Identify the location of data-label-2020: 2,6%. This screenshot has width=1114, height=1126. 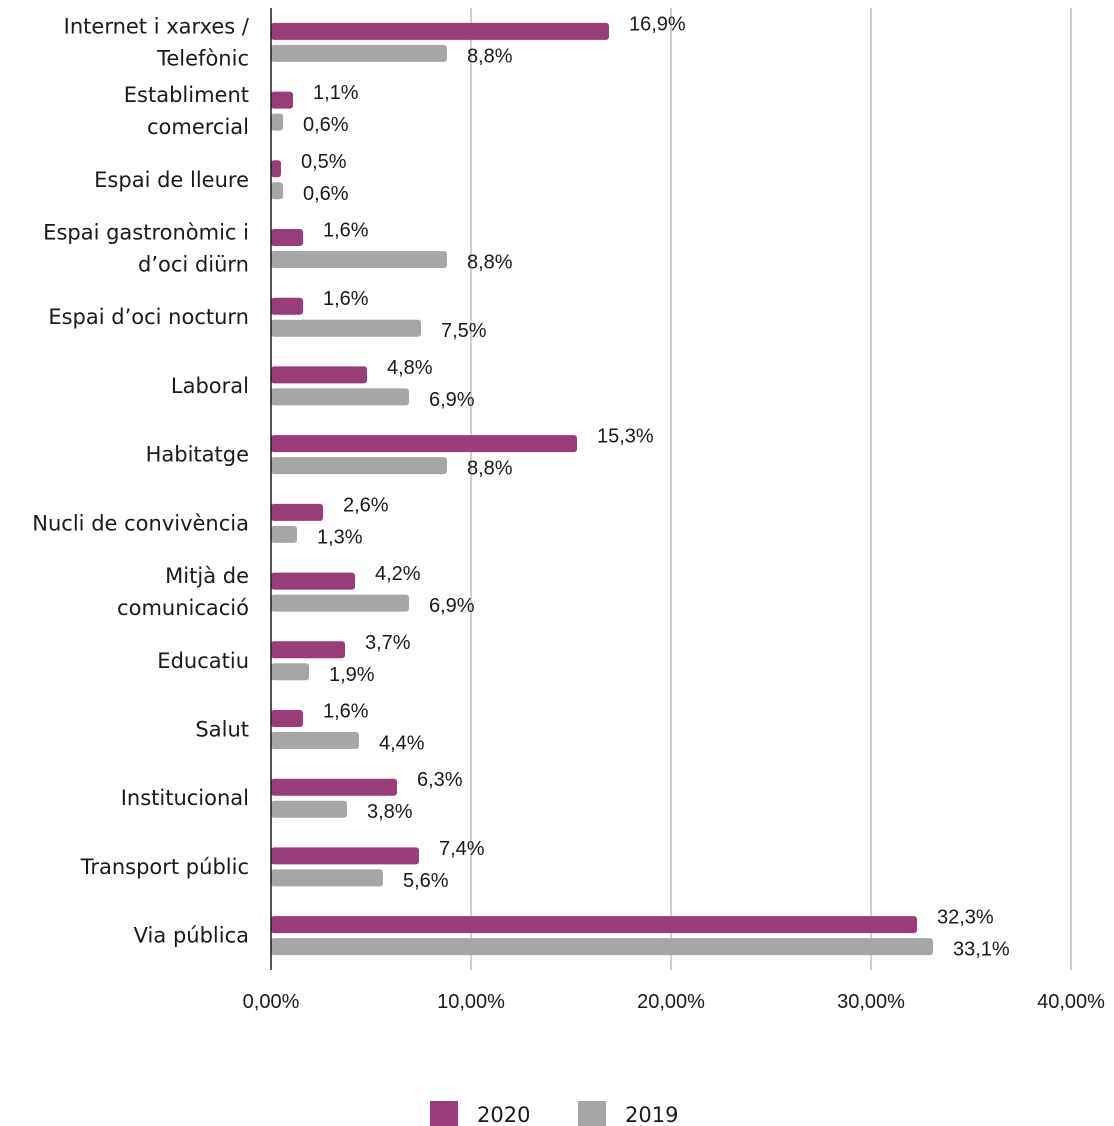
(366, 505).